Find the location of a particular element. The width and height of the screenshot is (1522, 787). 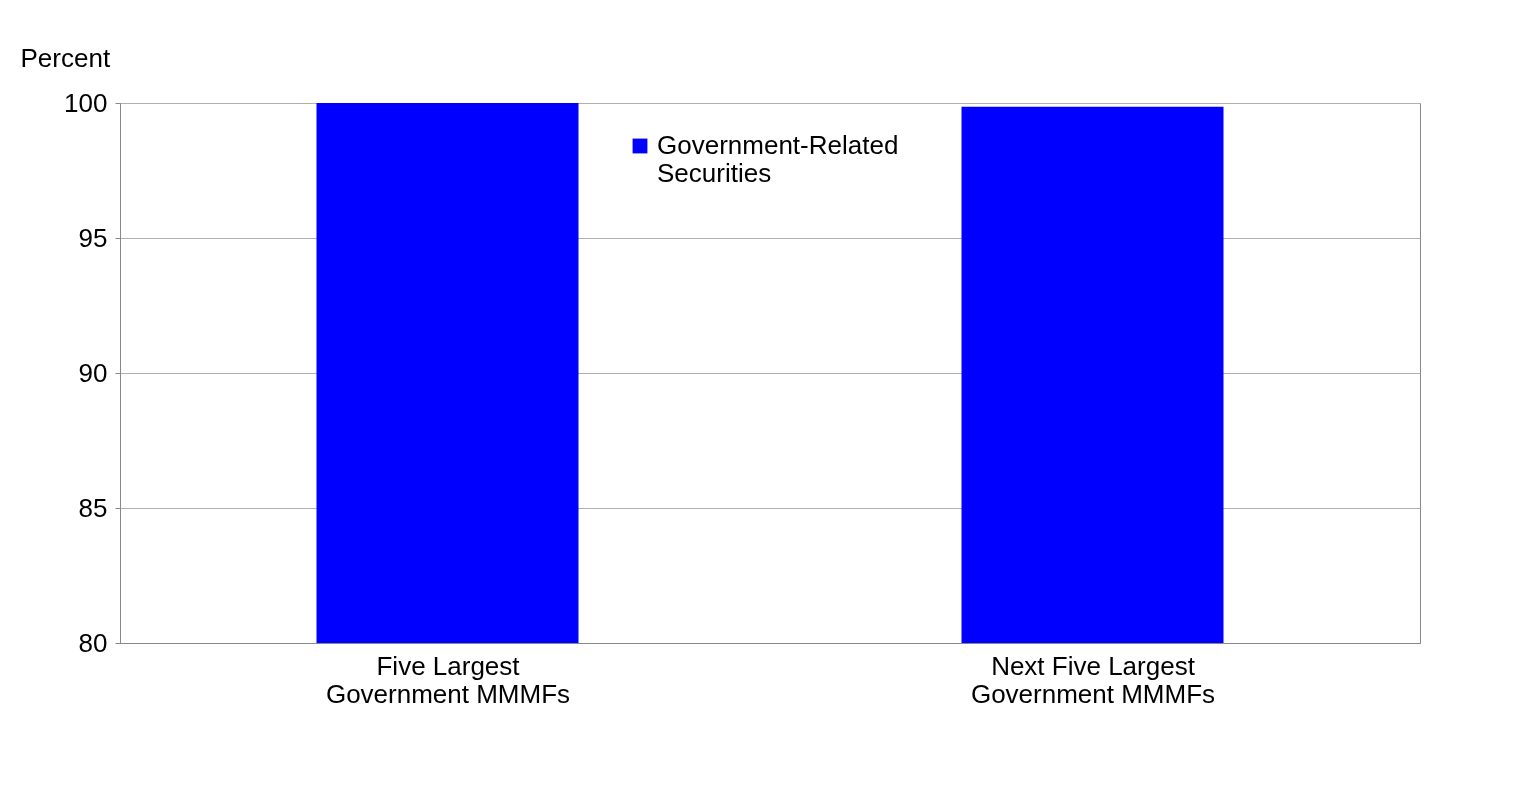

y-tick-label: 95 is located at coordinates (93, 237).